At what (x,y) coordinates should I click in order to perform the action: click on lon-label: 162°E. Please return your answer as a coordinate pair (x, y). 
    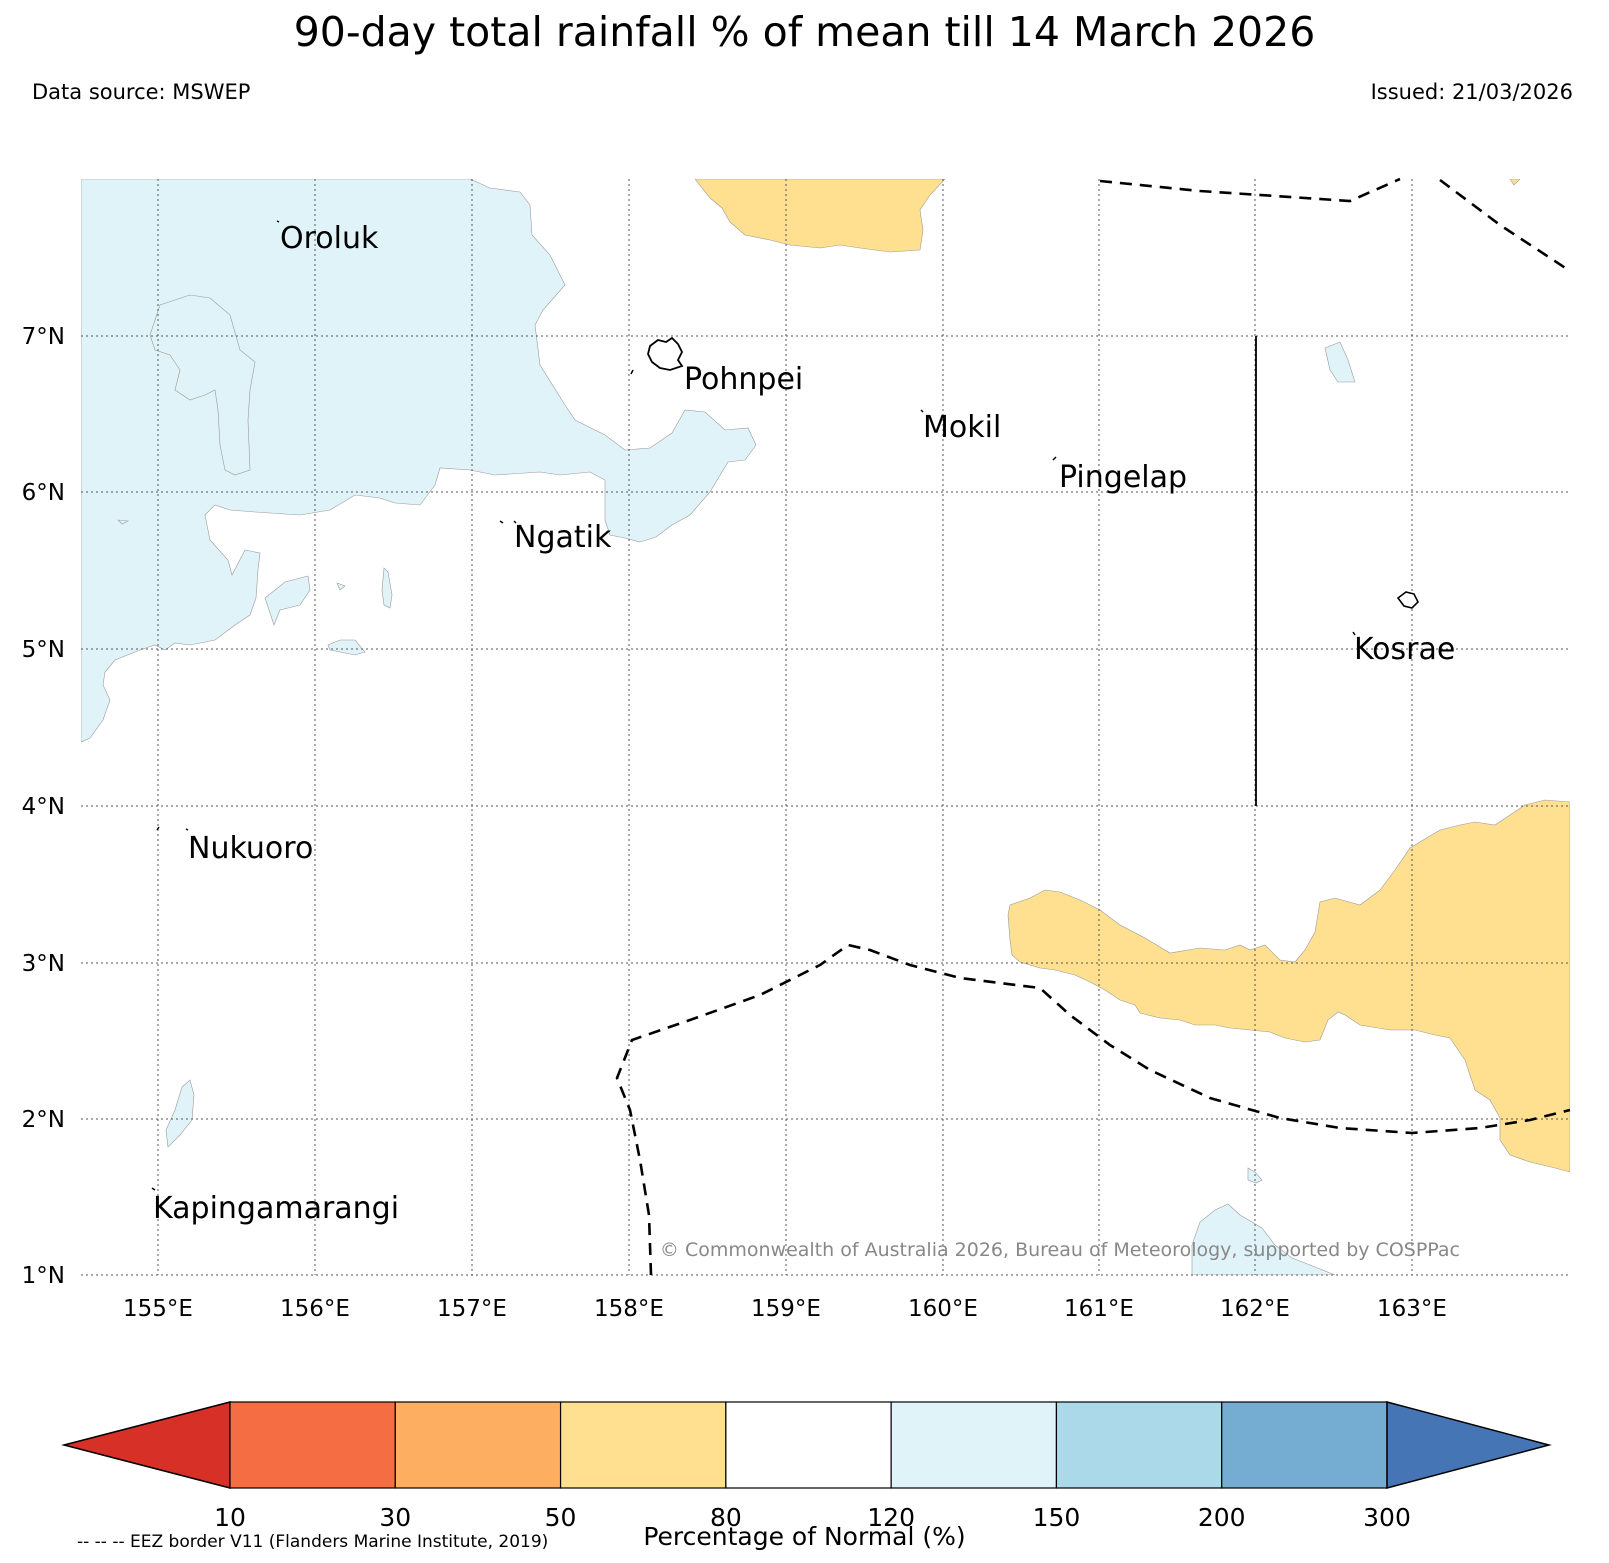
    Looking at the image, I should click on (1255, 1309).